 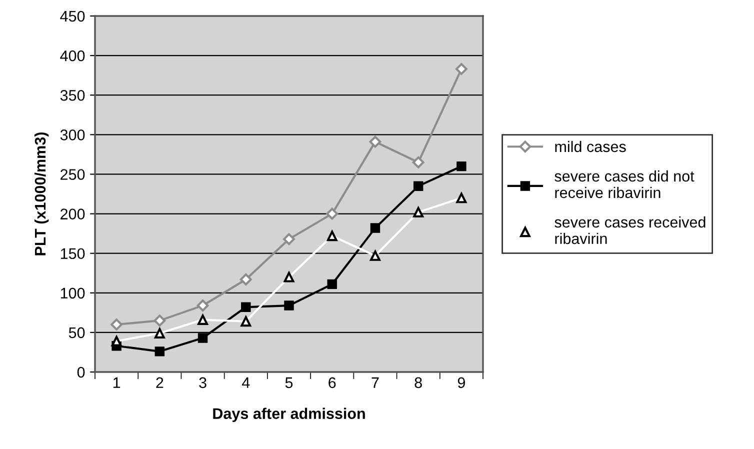 What do you see at coordinates (41, 194) in the screenshot?
I see `y-axis-title: PLT (x1000/mm3)` at bounding box center [41, 194].